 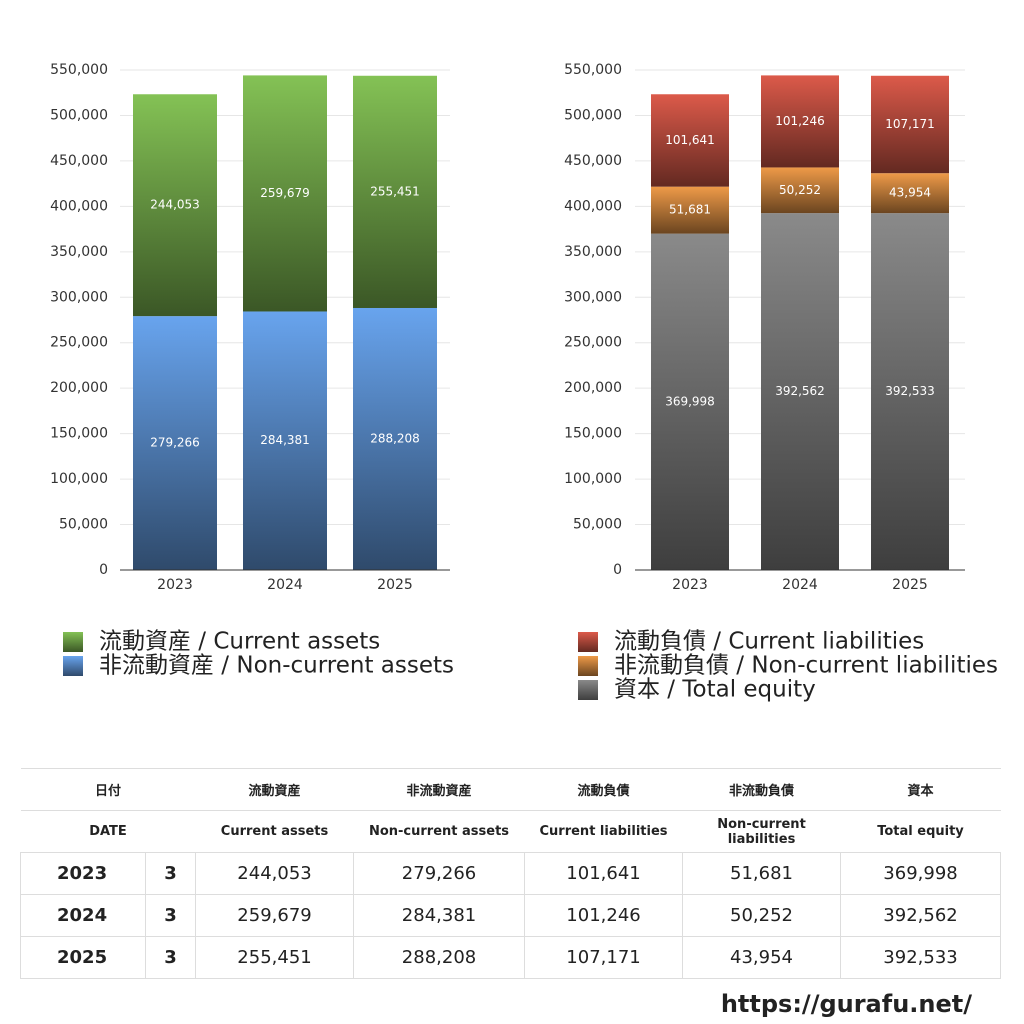 I want to click on header-cell: 流動資産, so click(x=274, y=789).